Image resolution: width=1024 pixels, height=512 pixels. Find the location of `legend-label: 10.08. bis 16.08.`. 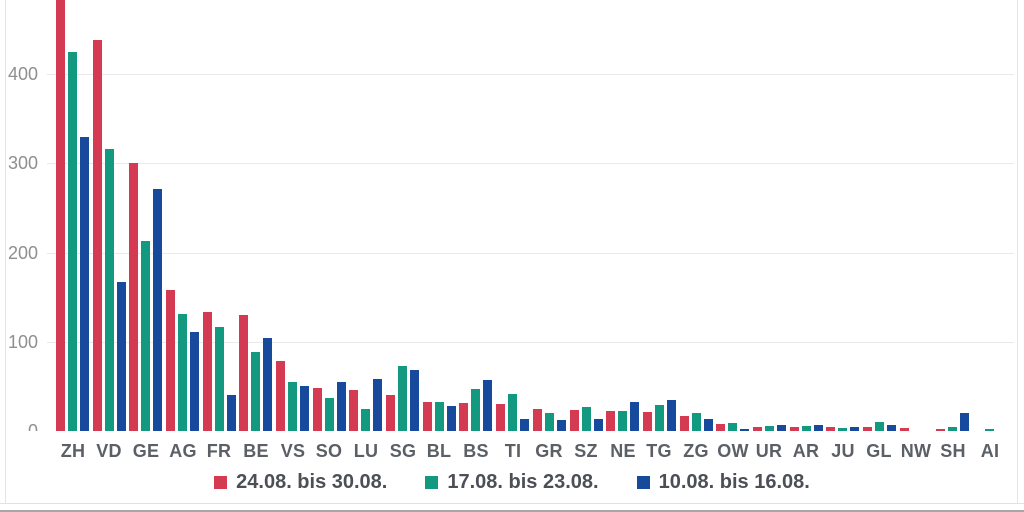

legend-label: 10.08. bis 16.08. is located at coordinates (734, 481).